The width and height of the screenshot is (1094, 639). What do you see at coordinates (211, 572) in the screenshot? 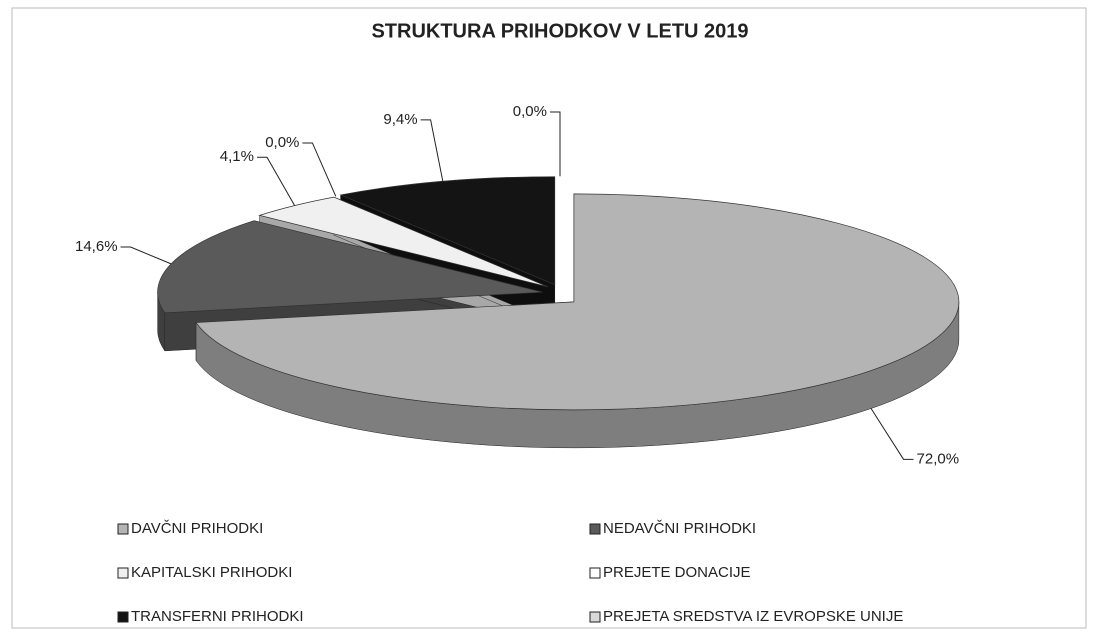
I see `legend-label: KAPITALSKI PRIHODKI` at bounding box center [211, 572].